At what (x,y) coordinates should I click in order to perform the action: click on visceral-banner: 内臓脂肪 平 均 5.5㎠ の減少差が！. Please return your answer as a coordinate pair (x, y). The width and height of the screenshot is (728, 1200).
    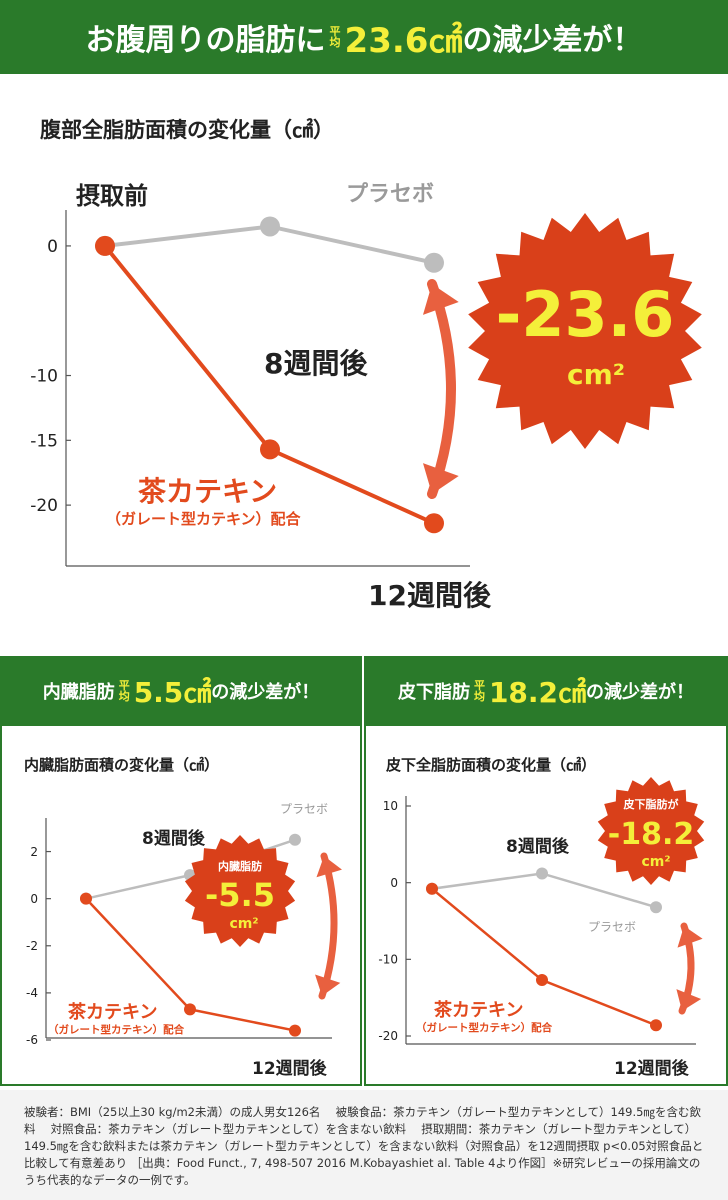
    Looking at the image, I should click on (181, 691).